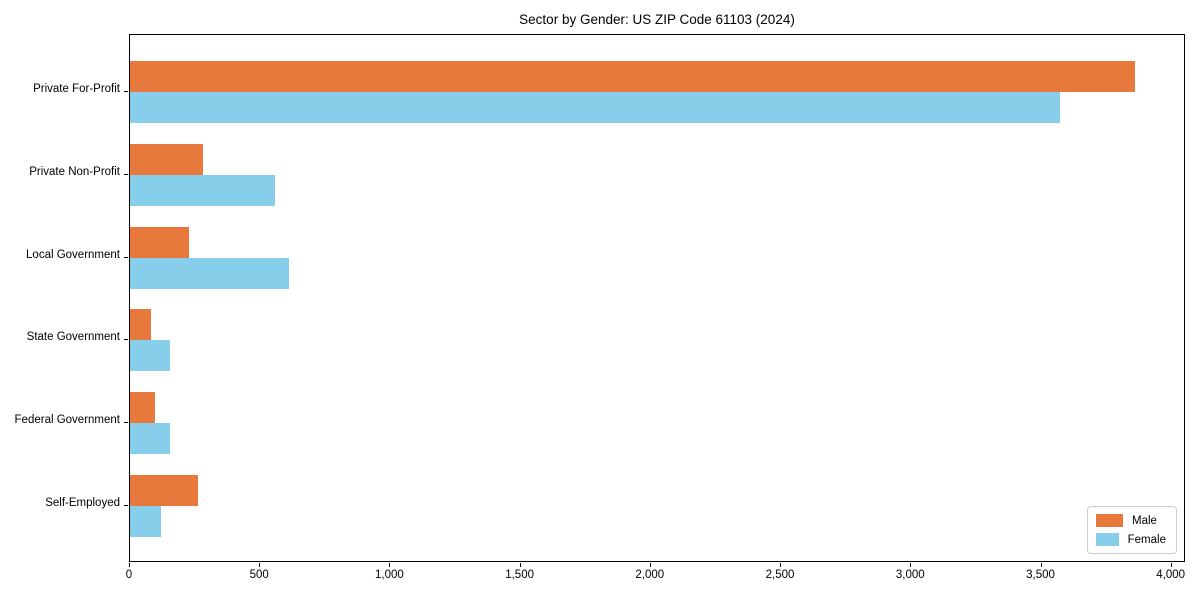 The height and width of the screenshot is (600, 1200). Describe the element at coordinates (1146, 539) in the screenshot. I see `legend-label: Female` at that location.